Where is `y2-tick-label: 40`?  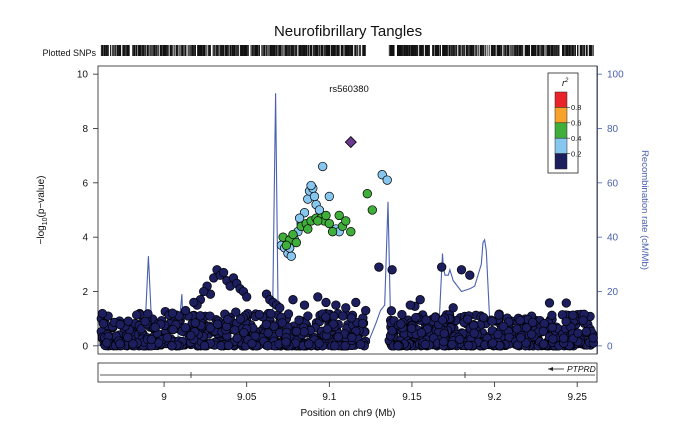 y2-tick-label: 40 is located at coordinates (613, 238).